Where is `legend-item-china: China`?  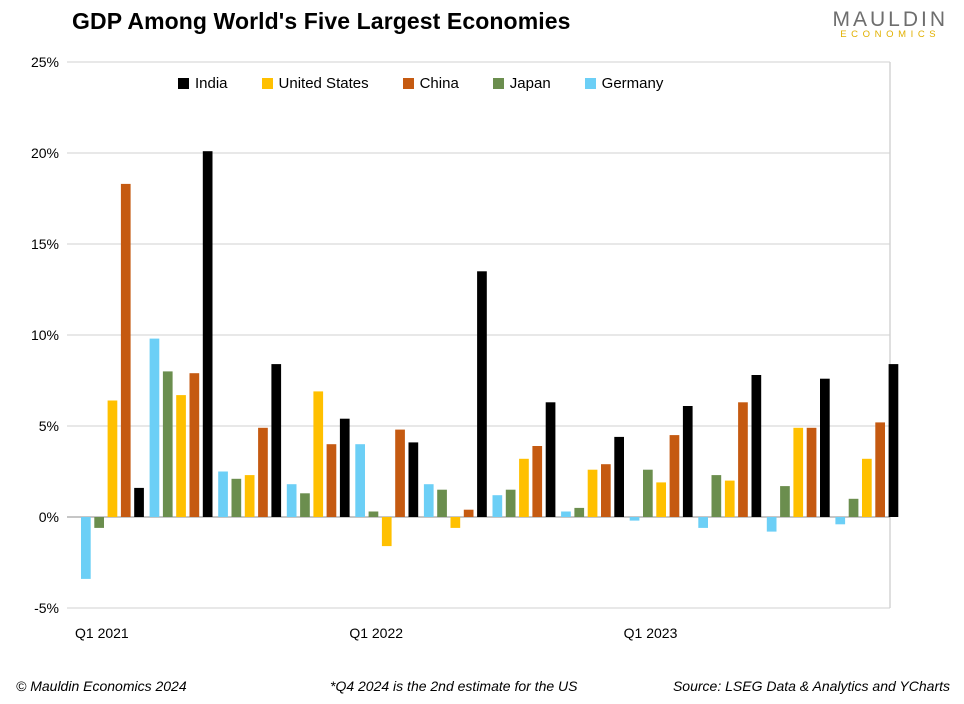
legend-item-china: China is located at coordinates (430, 83).